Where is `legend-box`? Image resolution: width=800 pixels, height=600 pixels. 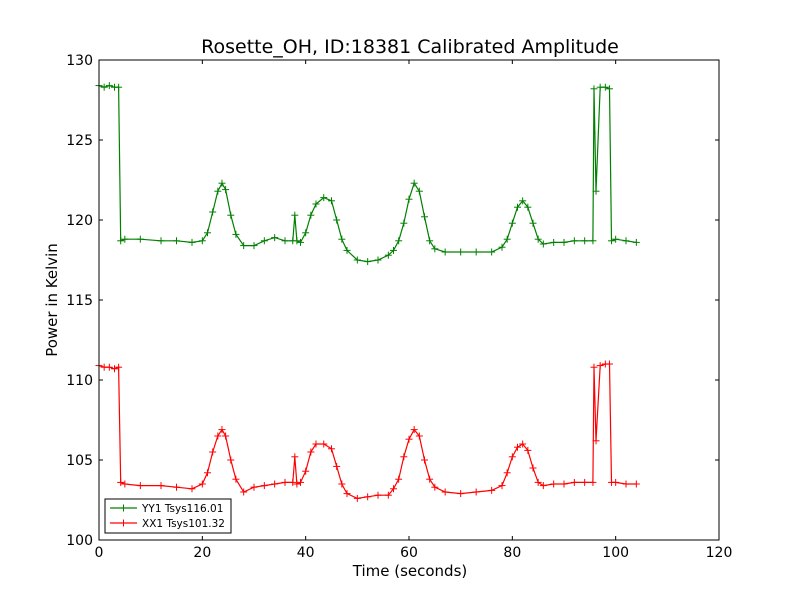 legend-box is located at coordinates (168, 516).